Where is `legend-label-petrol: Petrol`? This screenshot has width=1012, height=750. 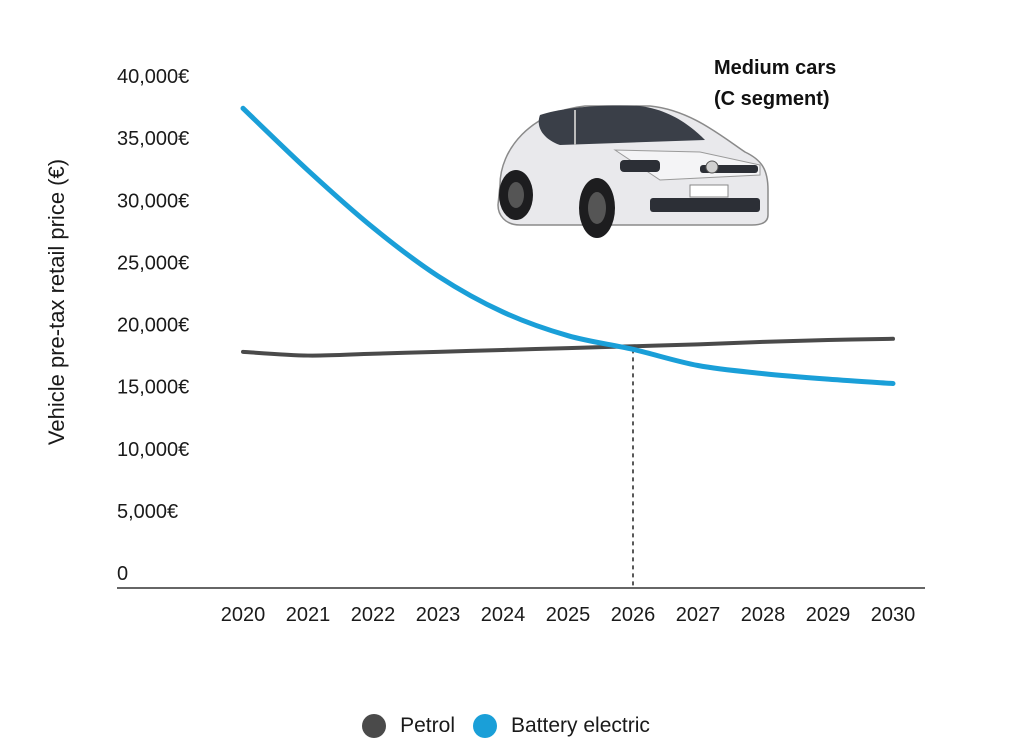
legend-label-petrol: Petrol is located at coordinates (427, 725).